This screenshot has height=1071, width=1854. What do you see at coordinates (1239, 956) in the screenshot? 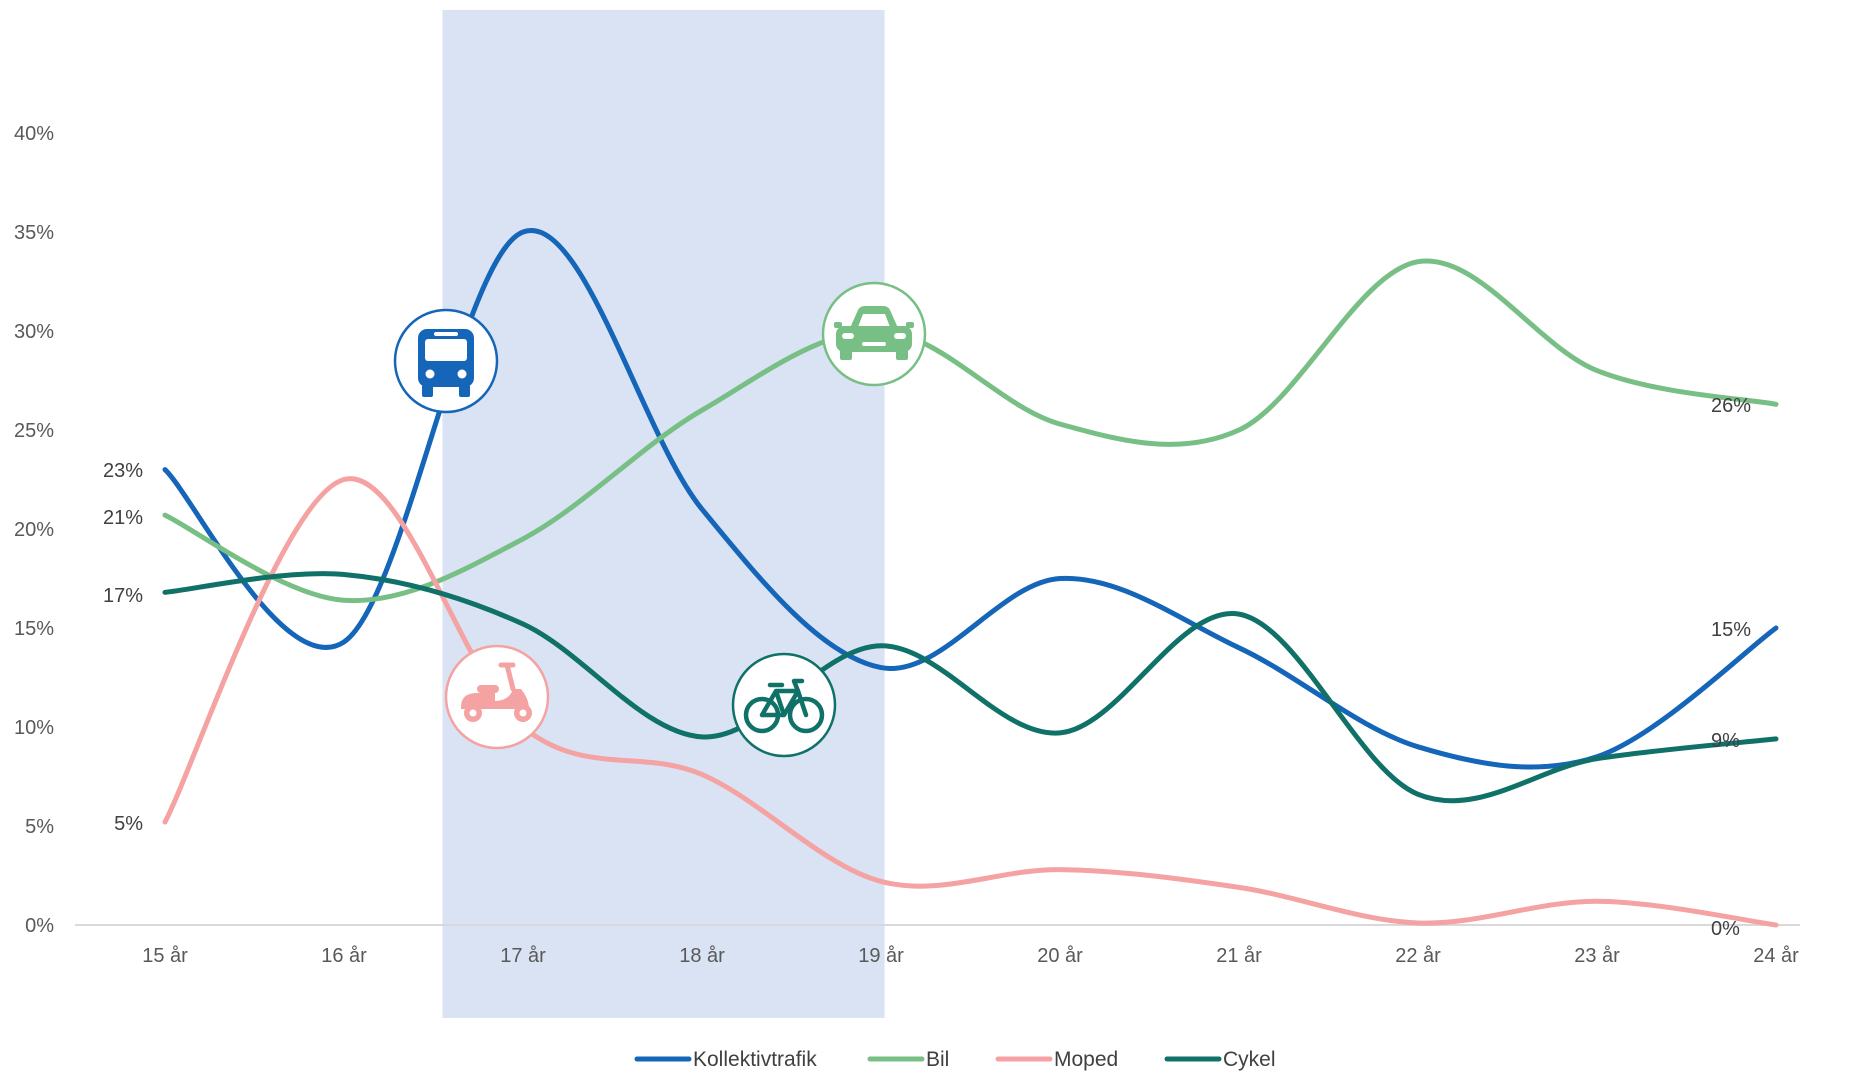
I see `x-tick-label: 21 år` at bounding box center [1239, 956].